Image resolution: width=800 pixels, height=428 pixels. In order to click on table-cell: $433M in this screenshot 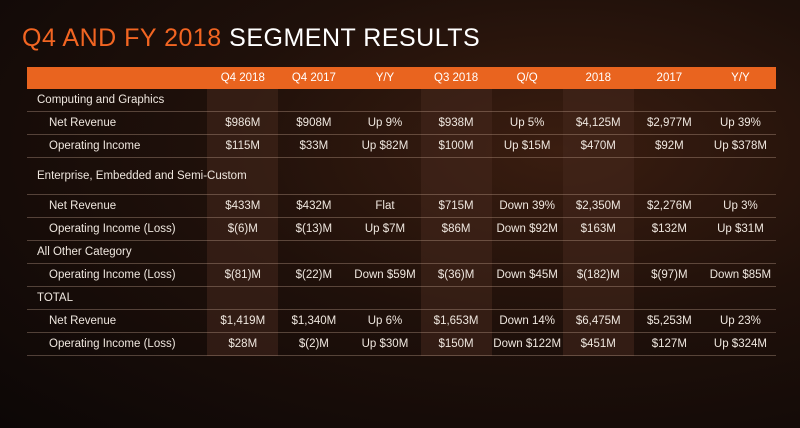, I will do `click(243, 206)`.